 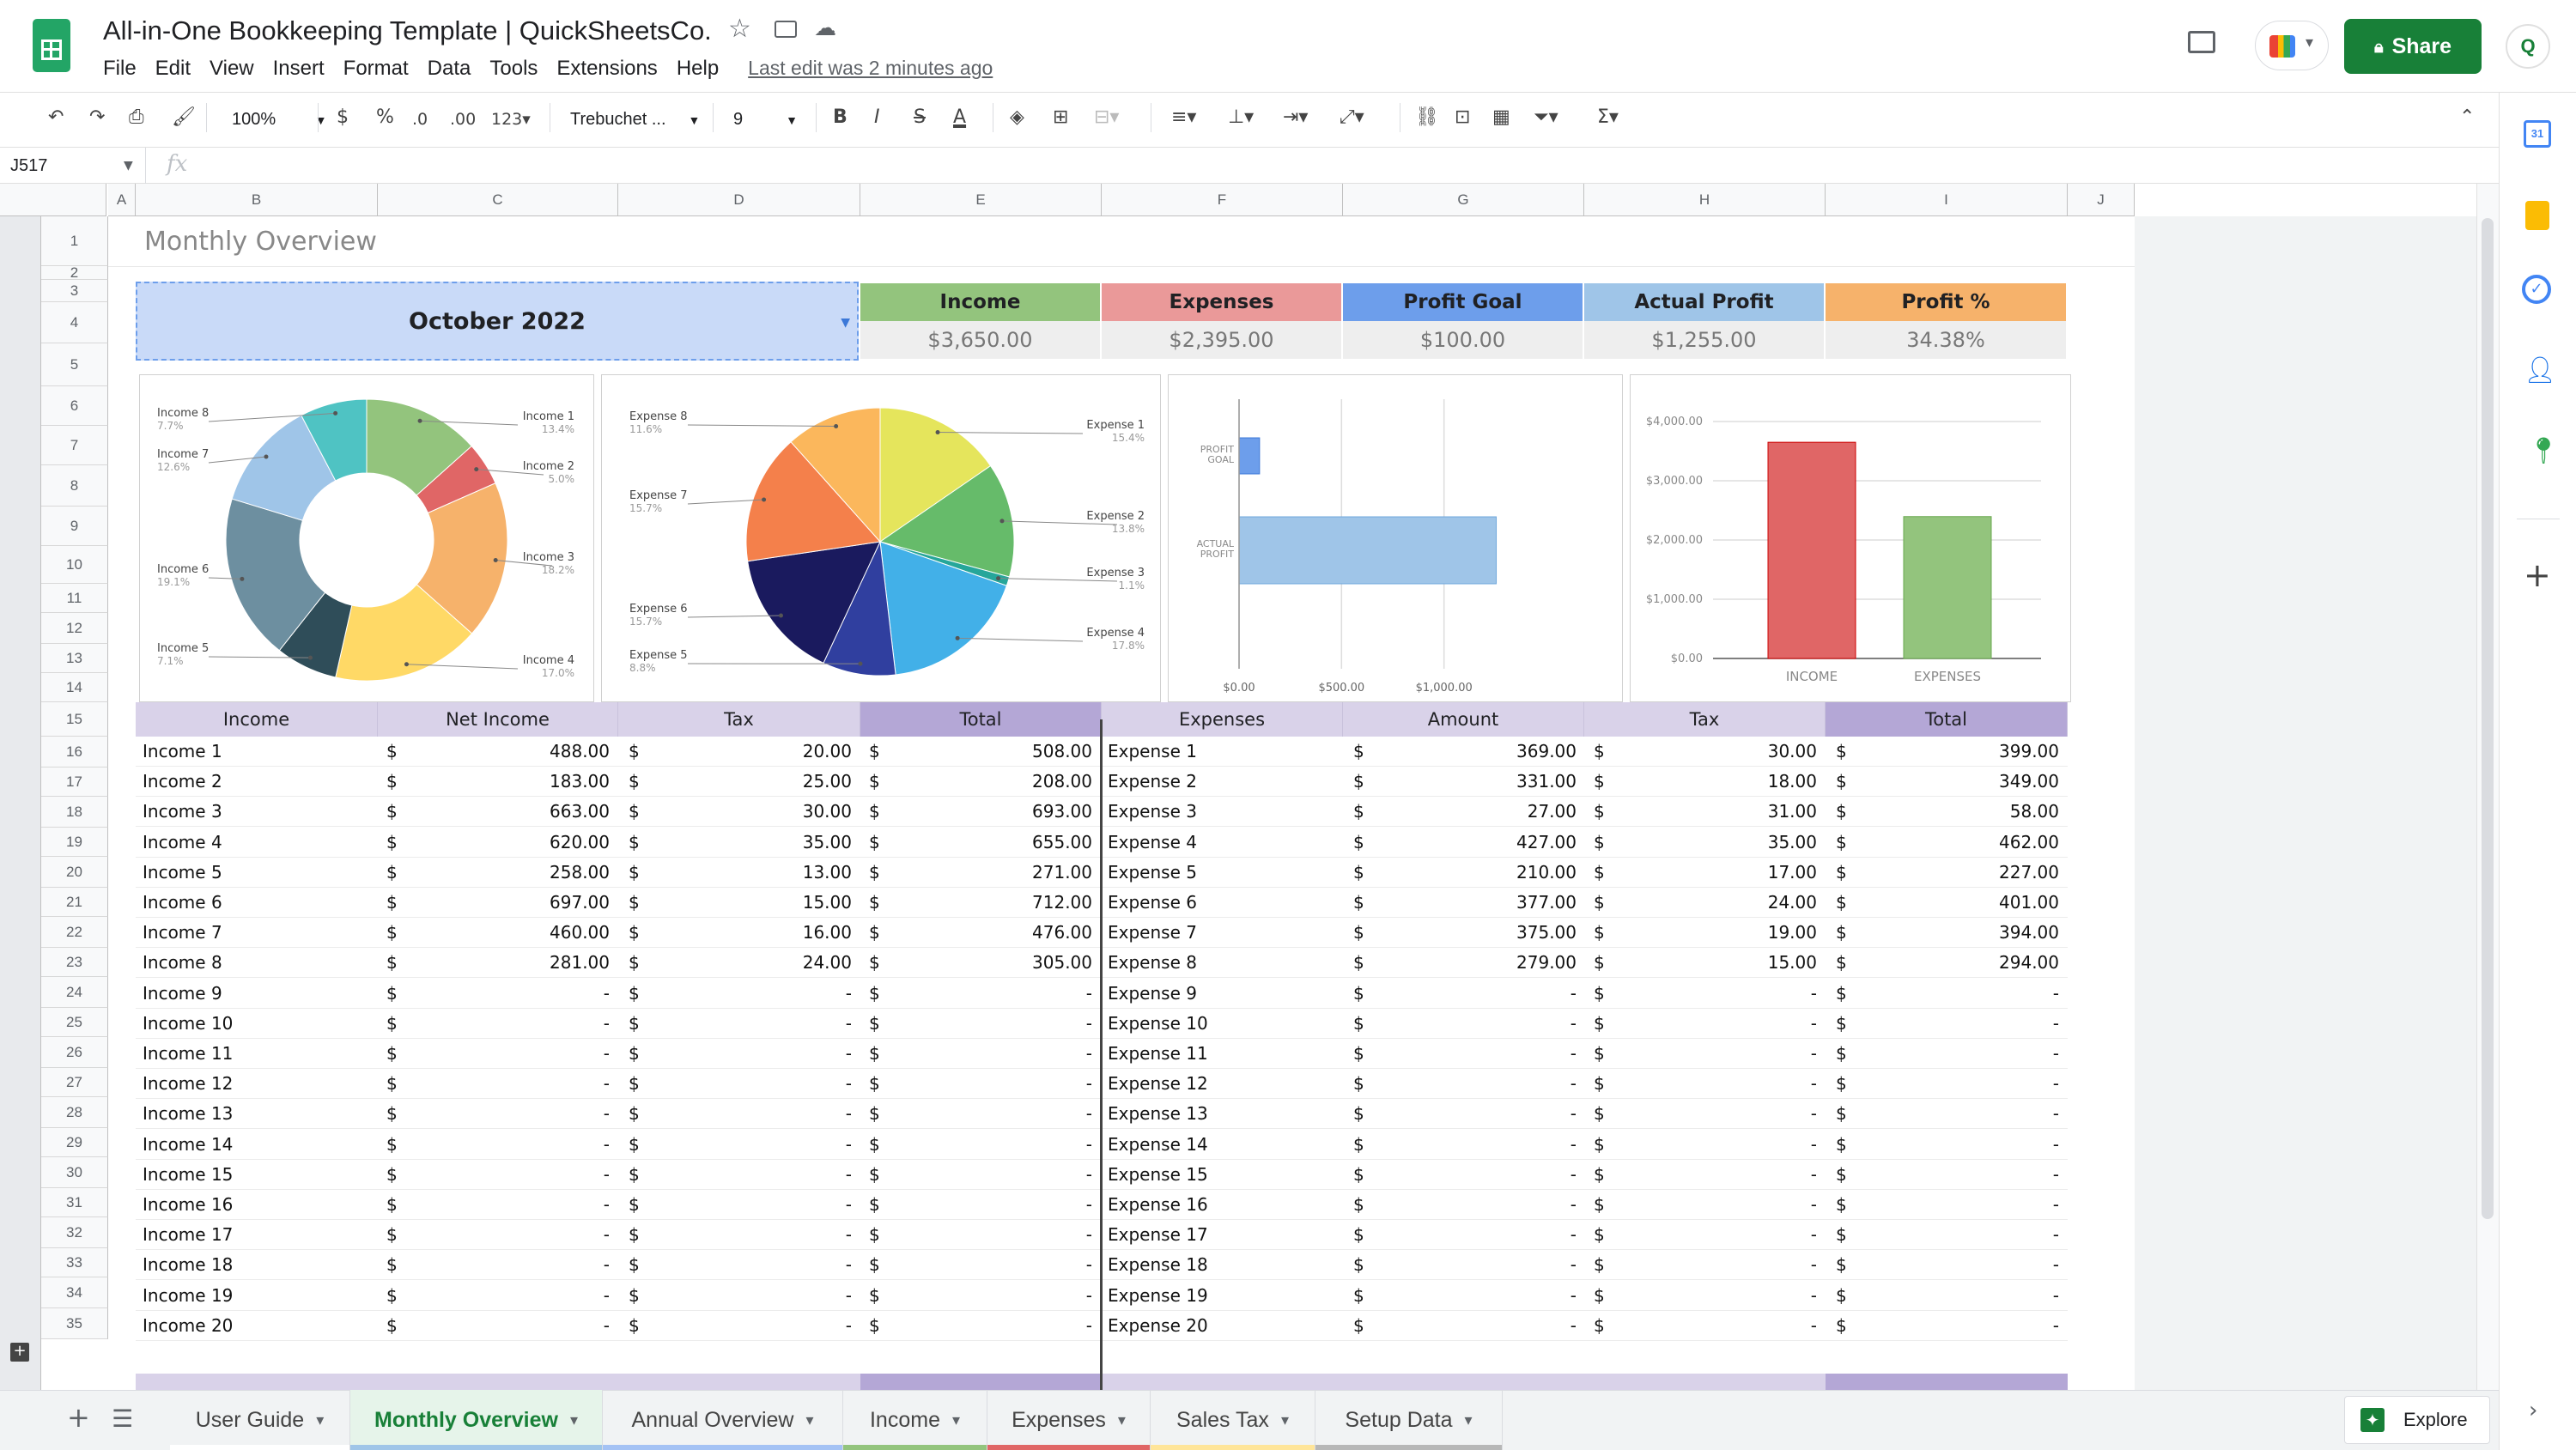 What do you see at coordinates (2292, 45) in the screenshot?
I see `meet-button: ▾` at bounding box center [2292, 45].